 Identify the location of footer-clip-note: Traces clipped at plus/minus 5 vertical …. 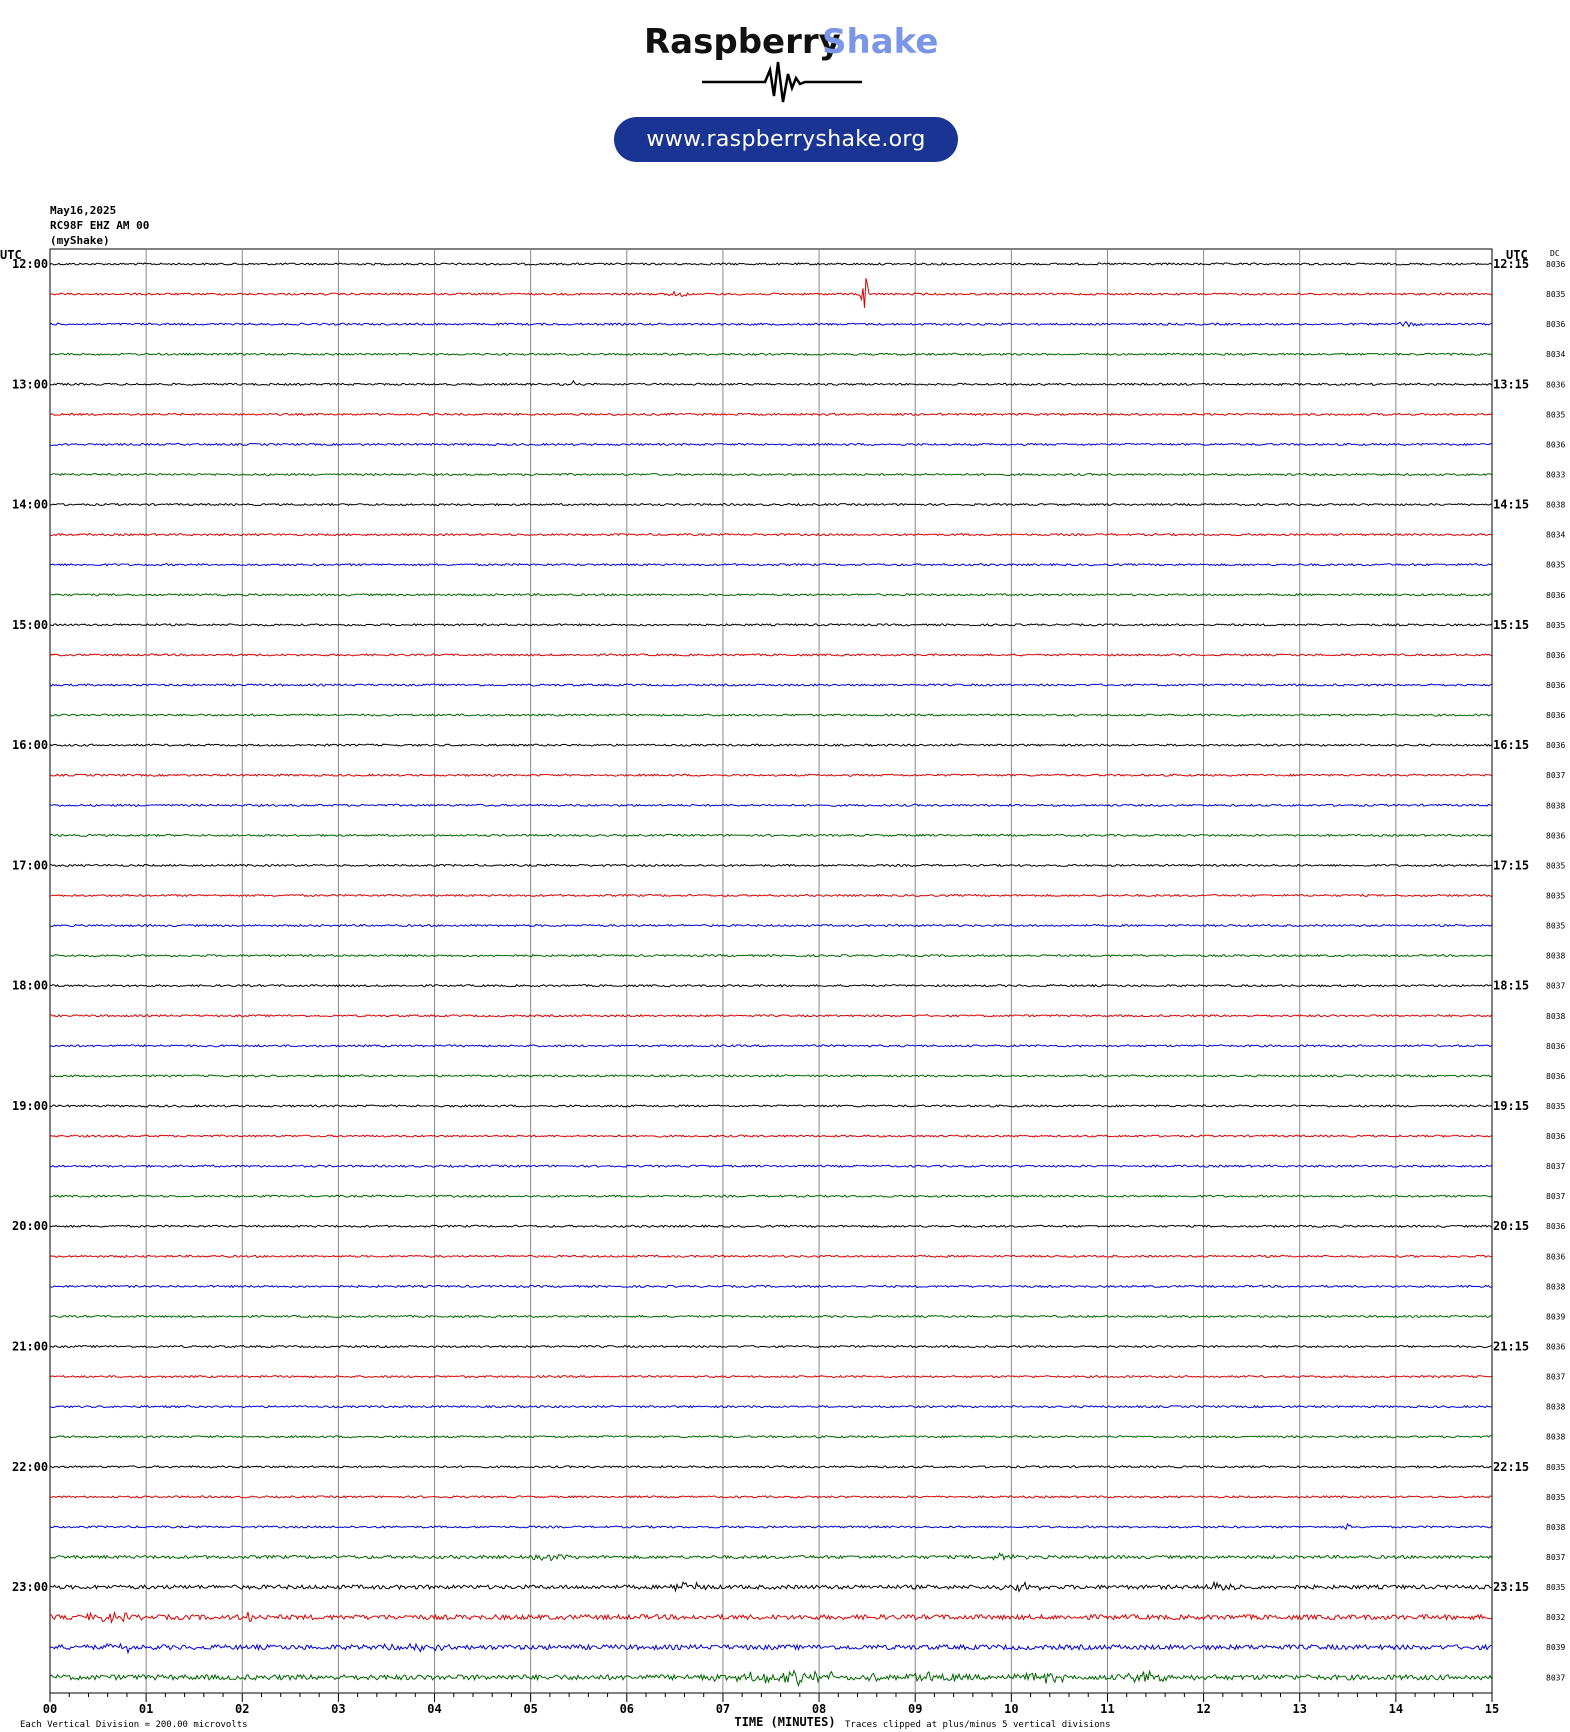
(978, 1725).